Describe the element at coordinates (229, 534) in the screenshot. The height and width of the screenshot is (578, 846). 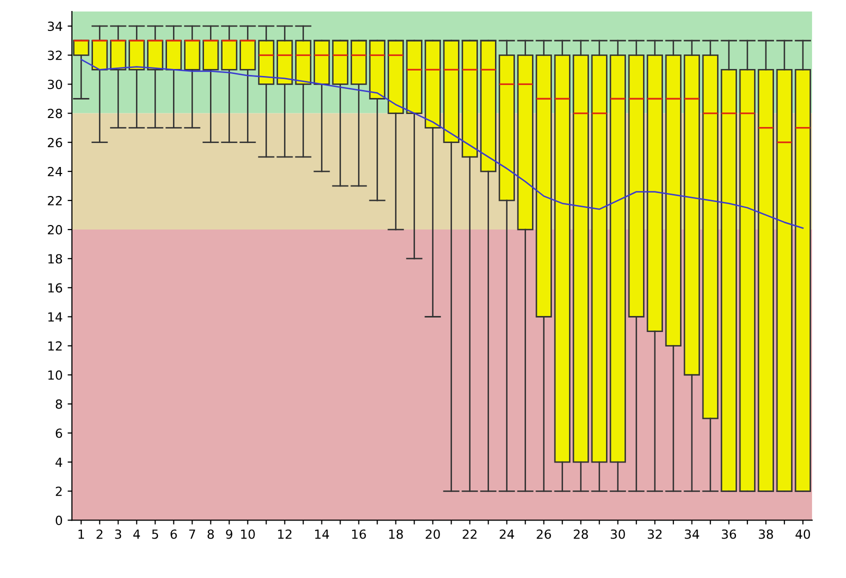
I see `x-tick-label: 9` at that location.